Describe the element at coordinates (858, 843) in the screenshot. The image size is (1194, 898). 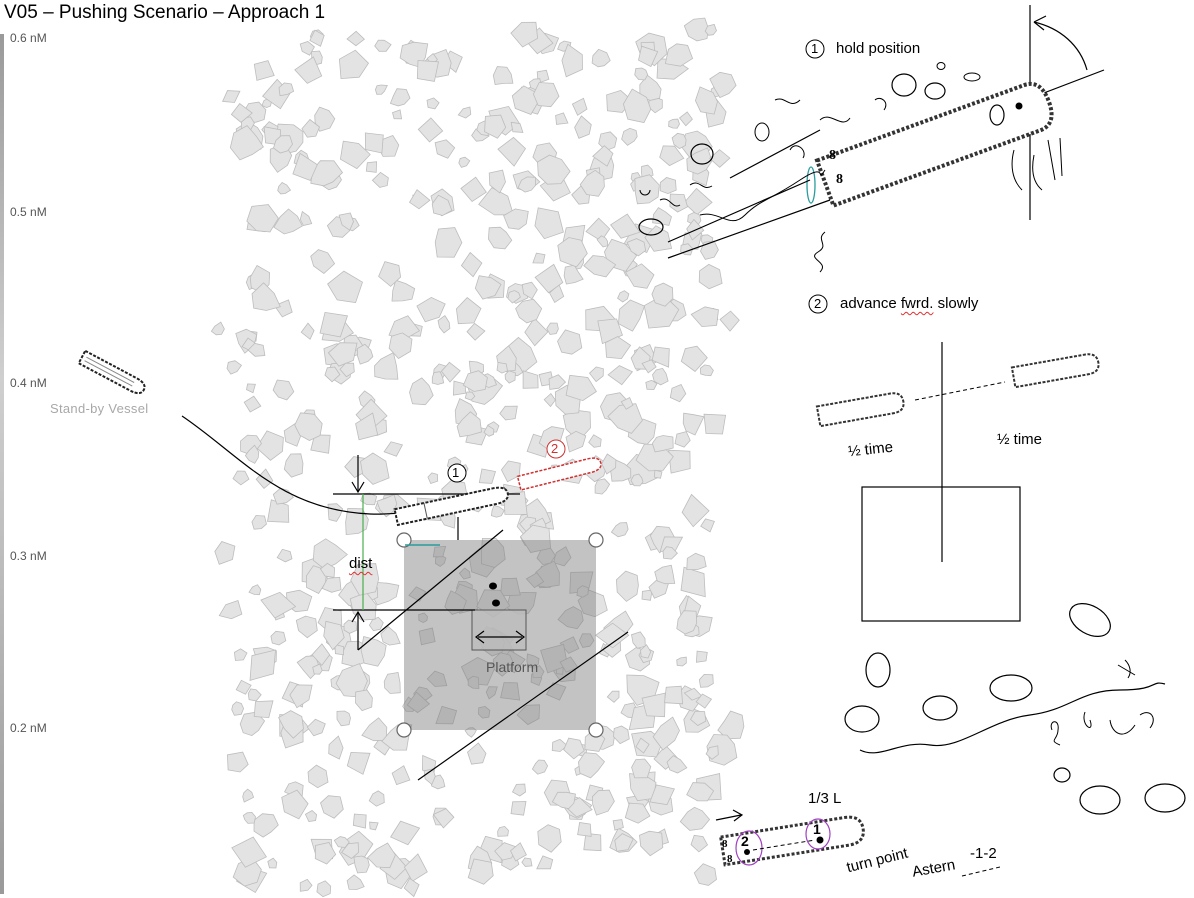
I see `turn-point-sketch` at that location.